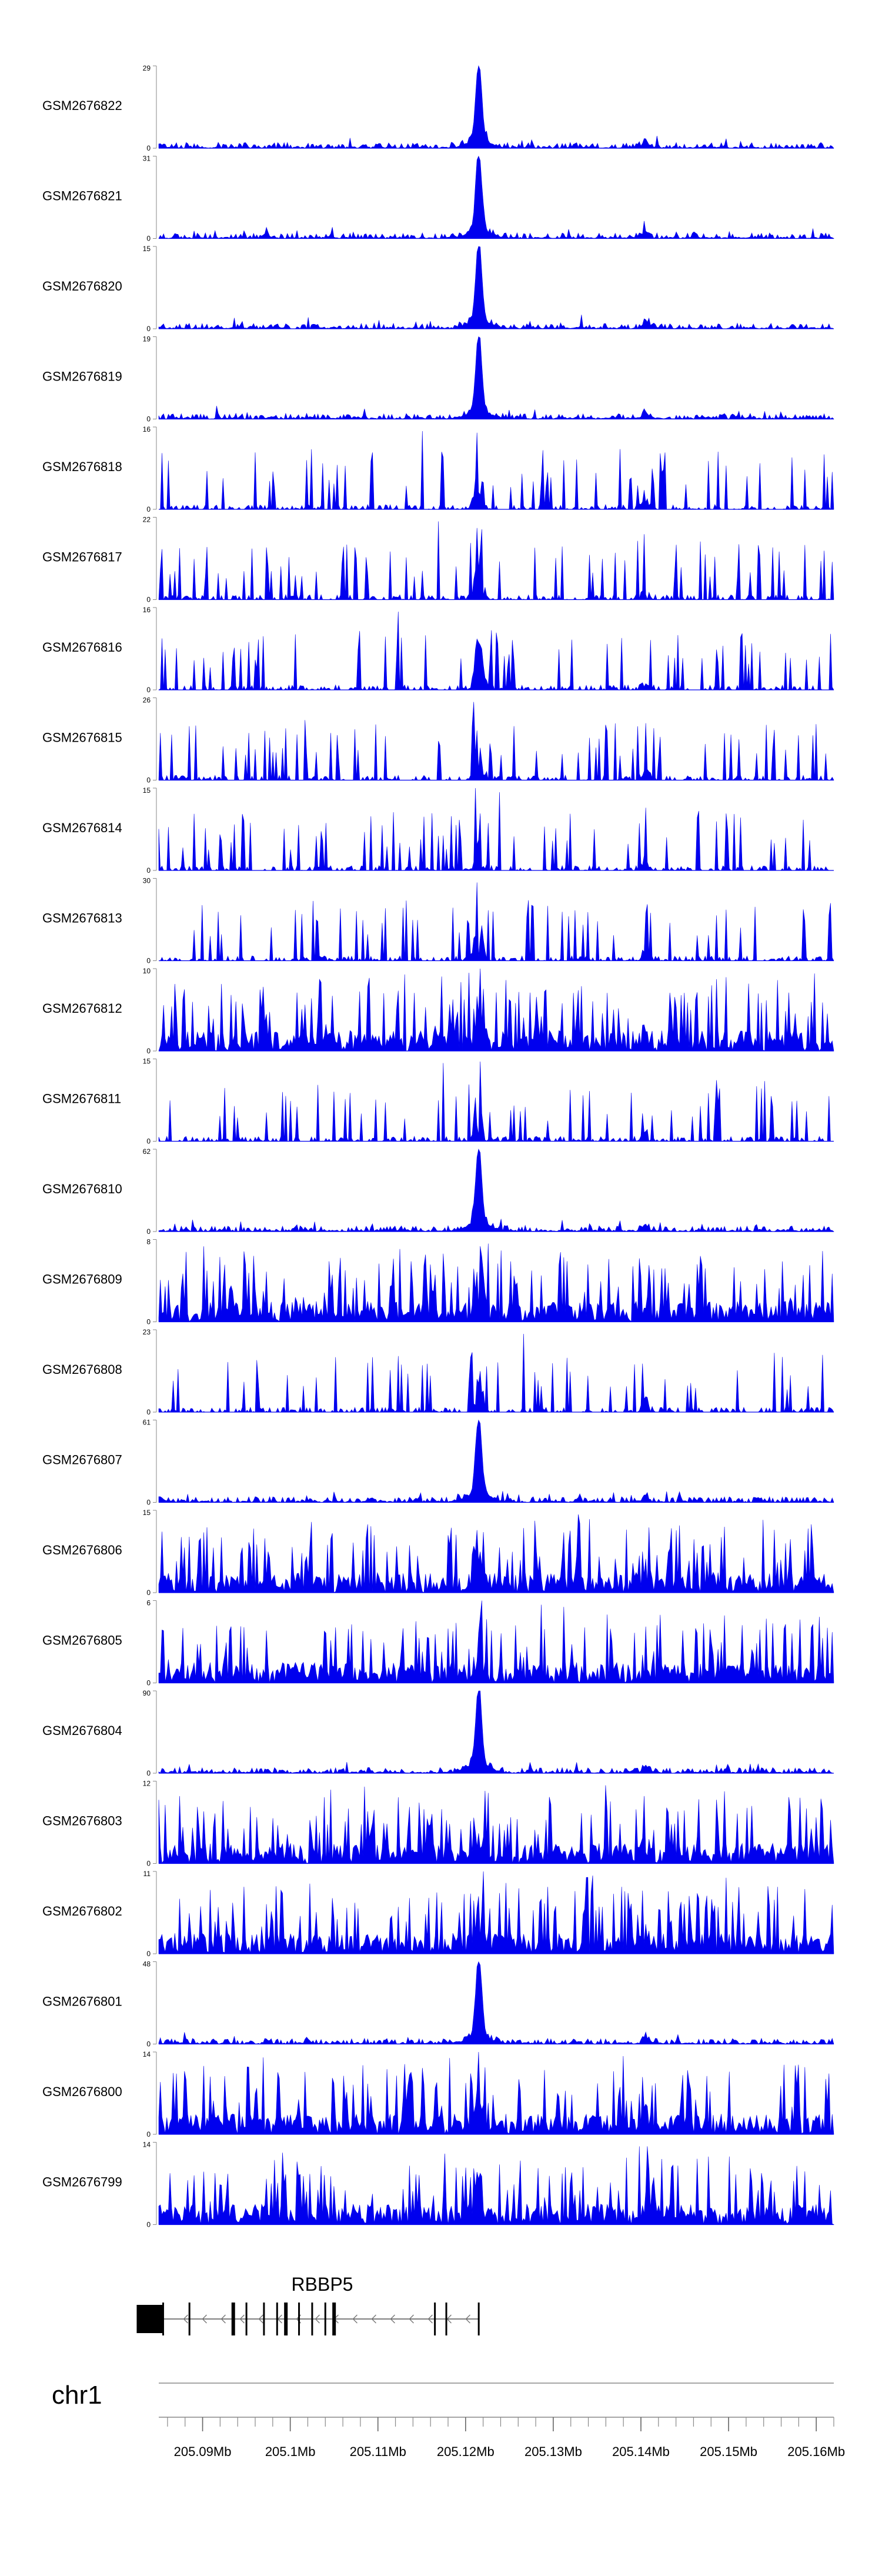 This screenshot has height=2576, width=882. I want to click on gene-utr-block, so click(149, 2319).